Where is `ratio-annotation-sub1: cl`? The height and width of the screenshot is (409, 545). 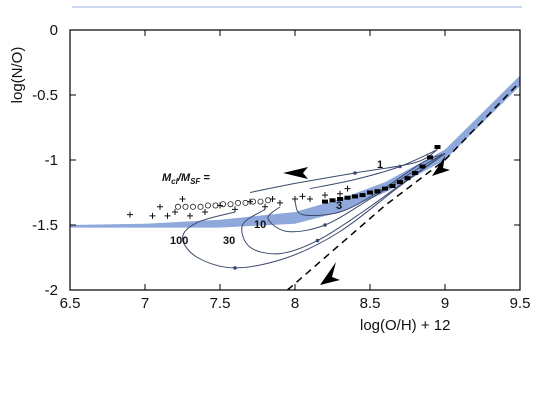 ratio-annotation-sub1: cl is located at coordinates (174, 181).